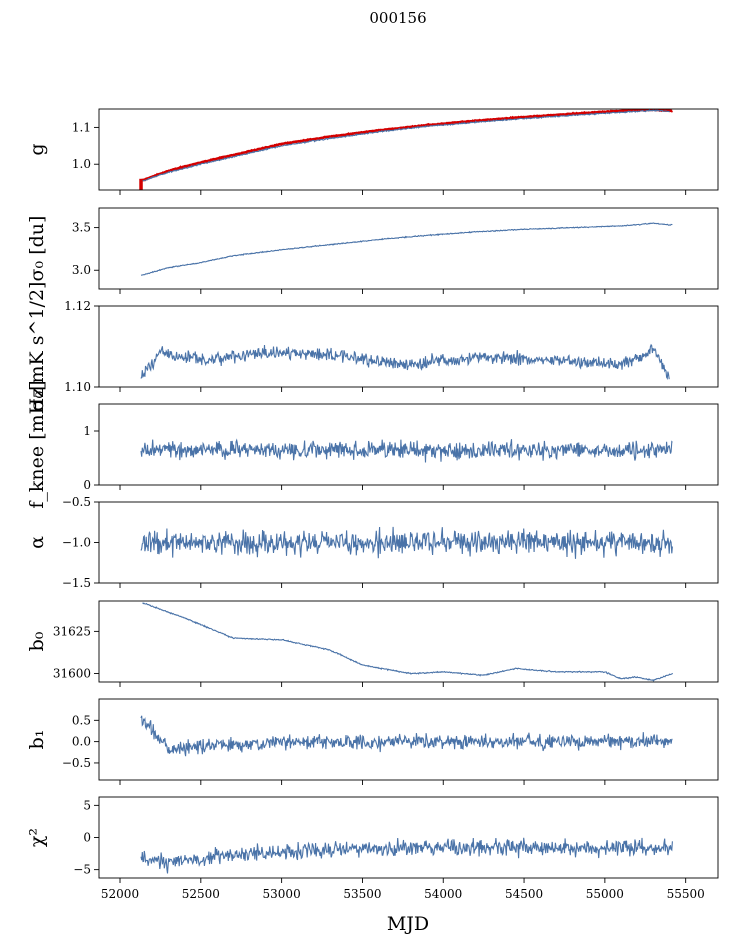  I want to click on y-axis-label: σ₀ [du], so click(37, 249).